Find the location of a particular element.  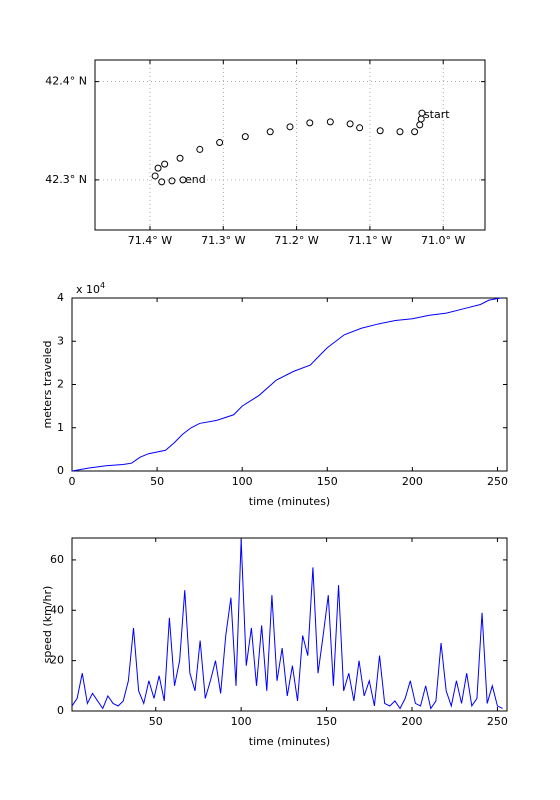

y-tick-label: 42.3° N is located at coordinates (66, 179).